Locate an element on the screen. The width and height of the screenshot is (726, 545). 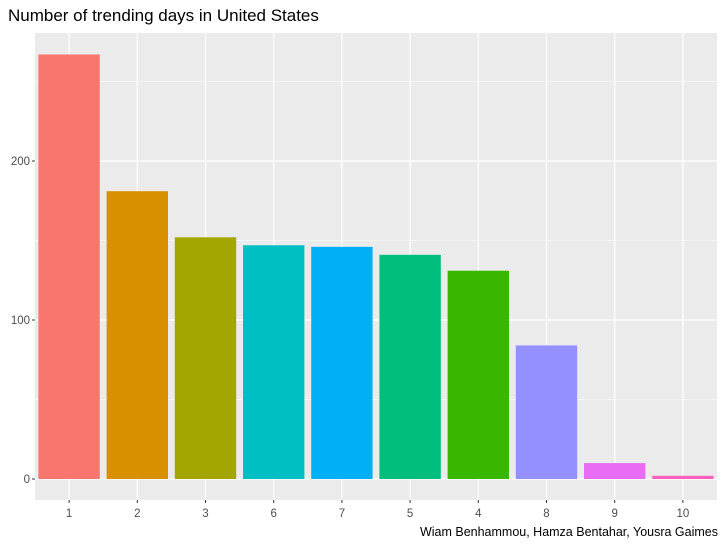
x-tick-label: 1 is located at coordinates (69, 514).